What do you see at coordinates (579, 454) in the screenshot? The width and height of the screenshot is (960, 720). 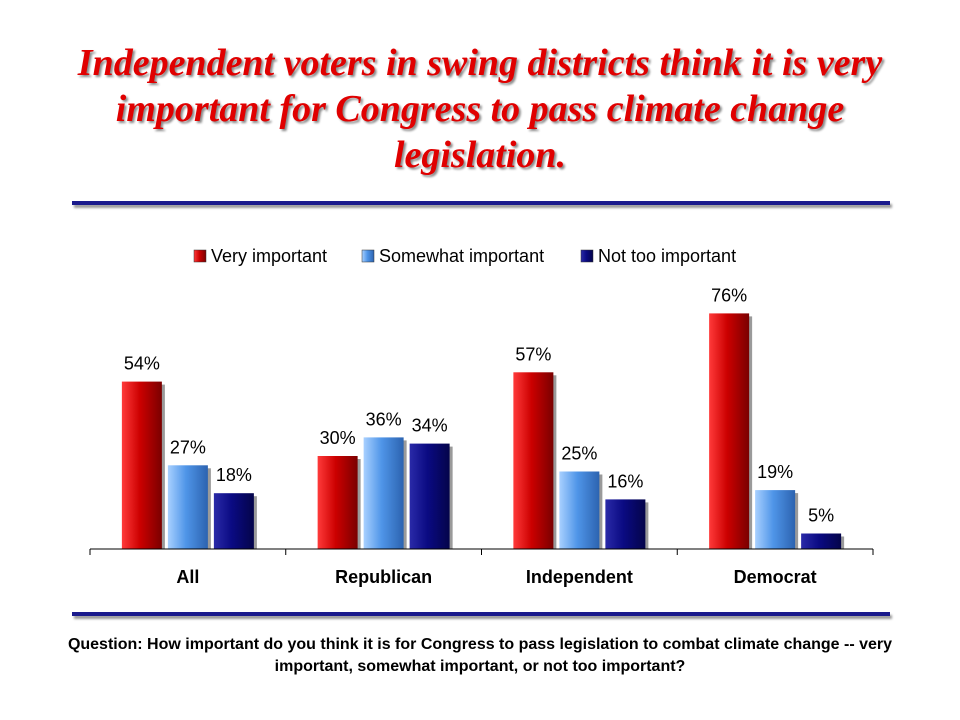 I see `value-label-somewhat-important-independent: 25%` at bounding box center [579, 454].